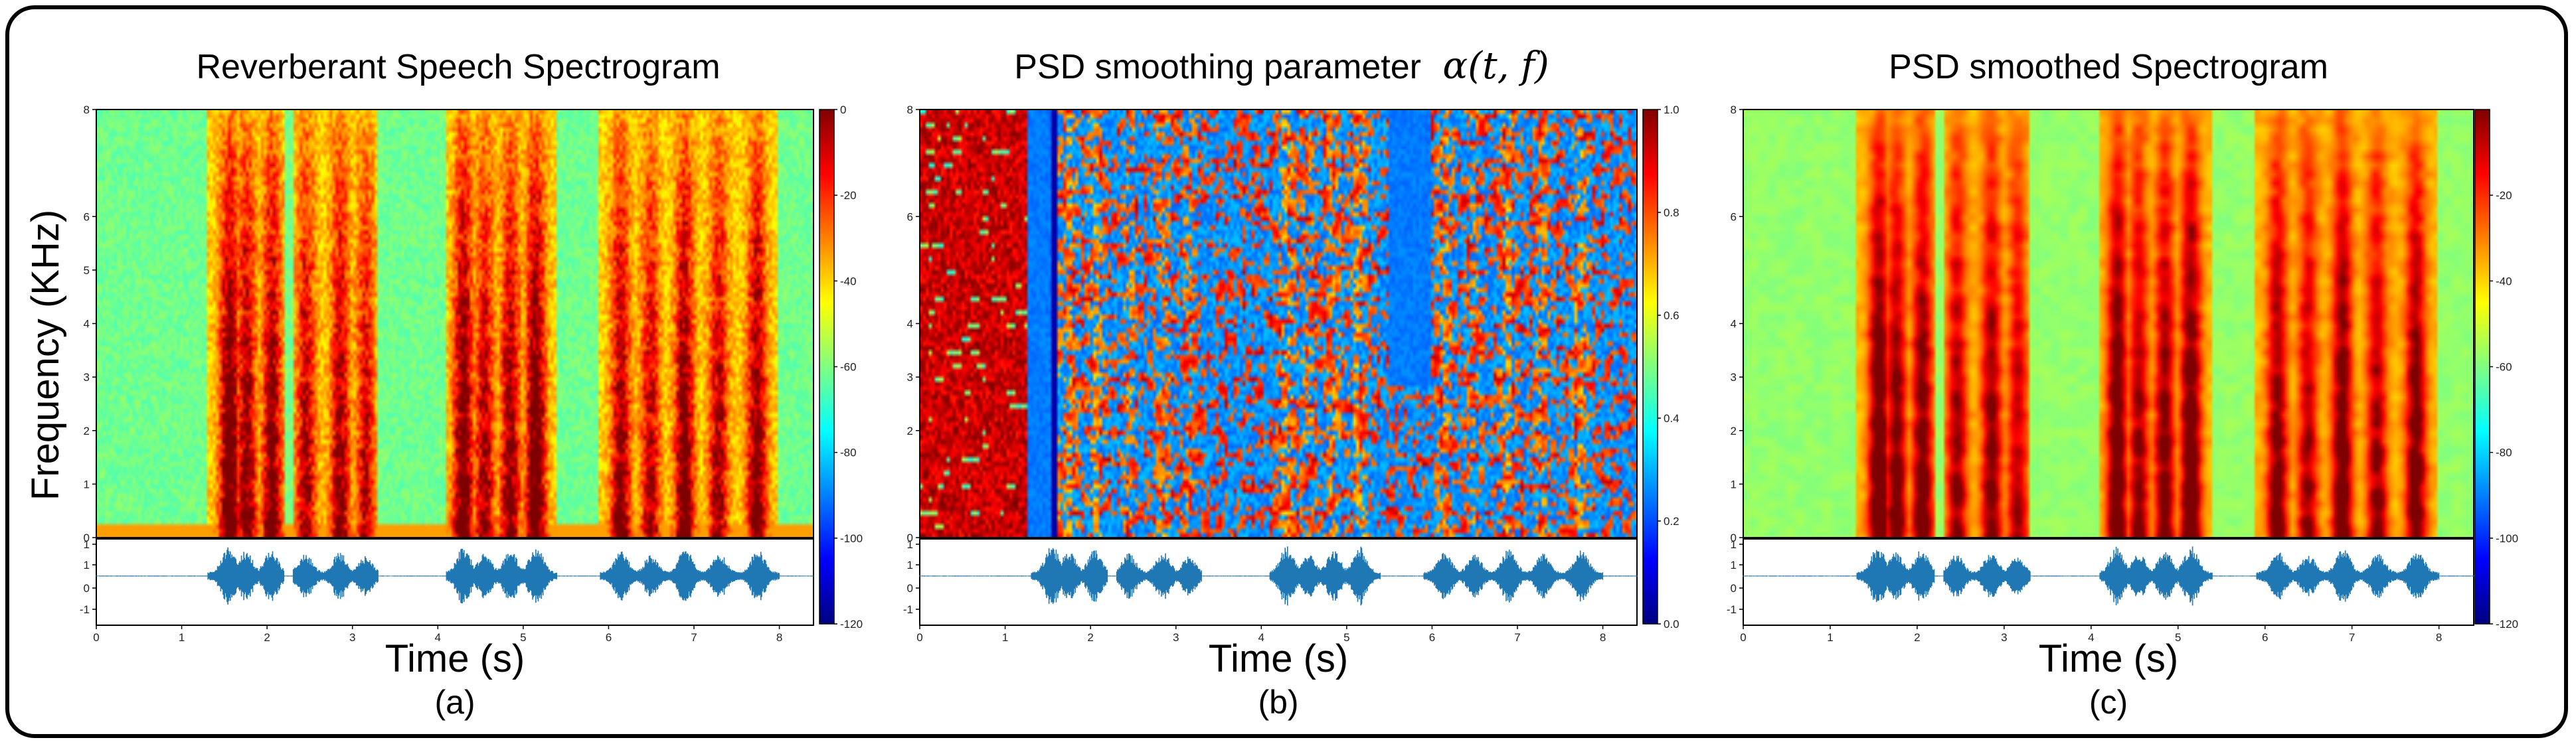 The height and width of the screenshot is (746, 2576). What do you see at coordinates (1671, 110) in the screenshot?
I see `colorbar-tick-label: 1.0` at bounding box center [1671, 110].